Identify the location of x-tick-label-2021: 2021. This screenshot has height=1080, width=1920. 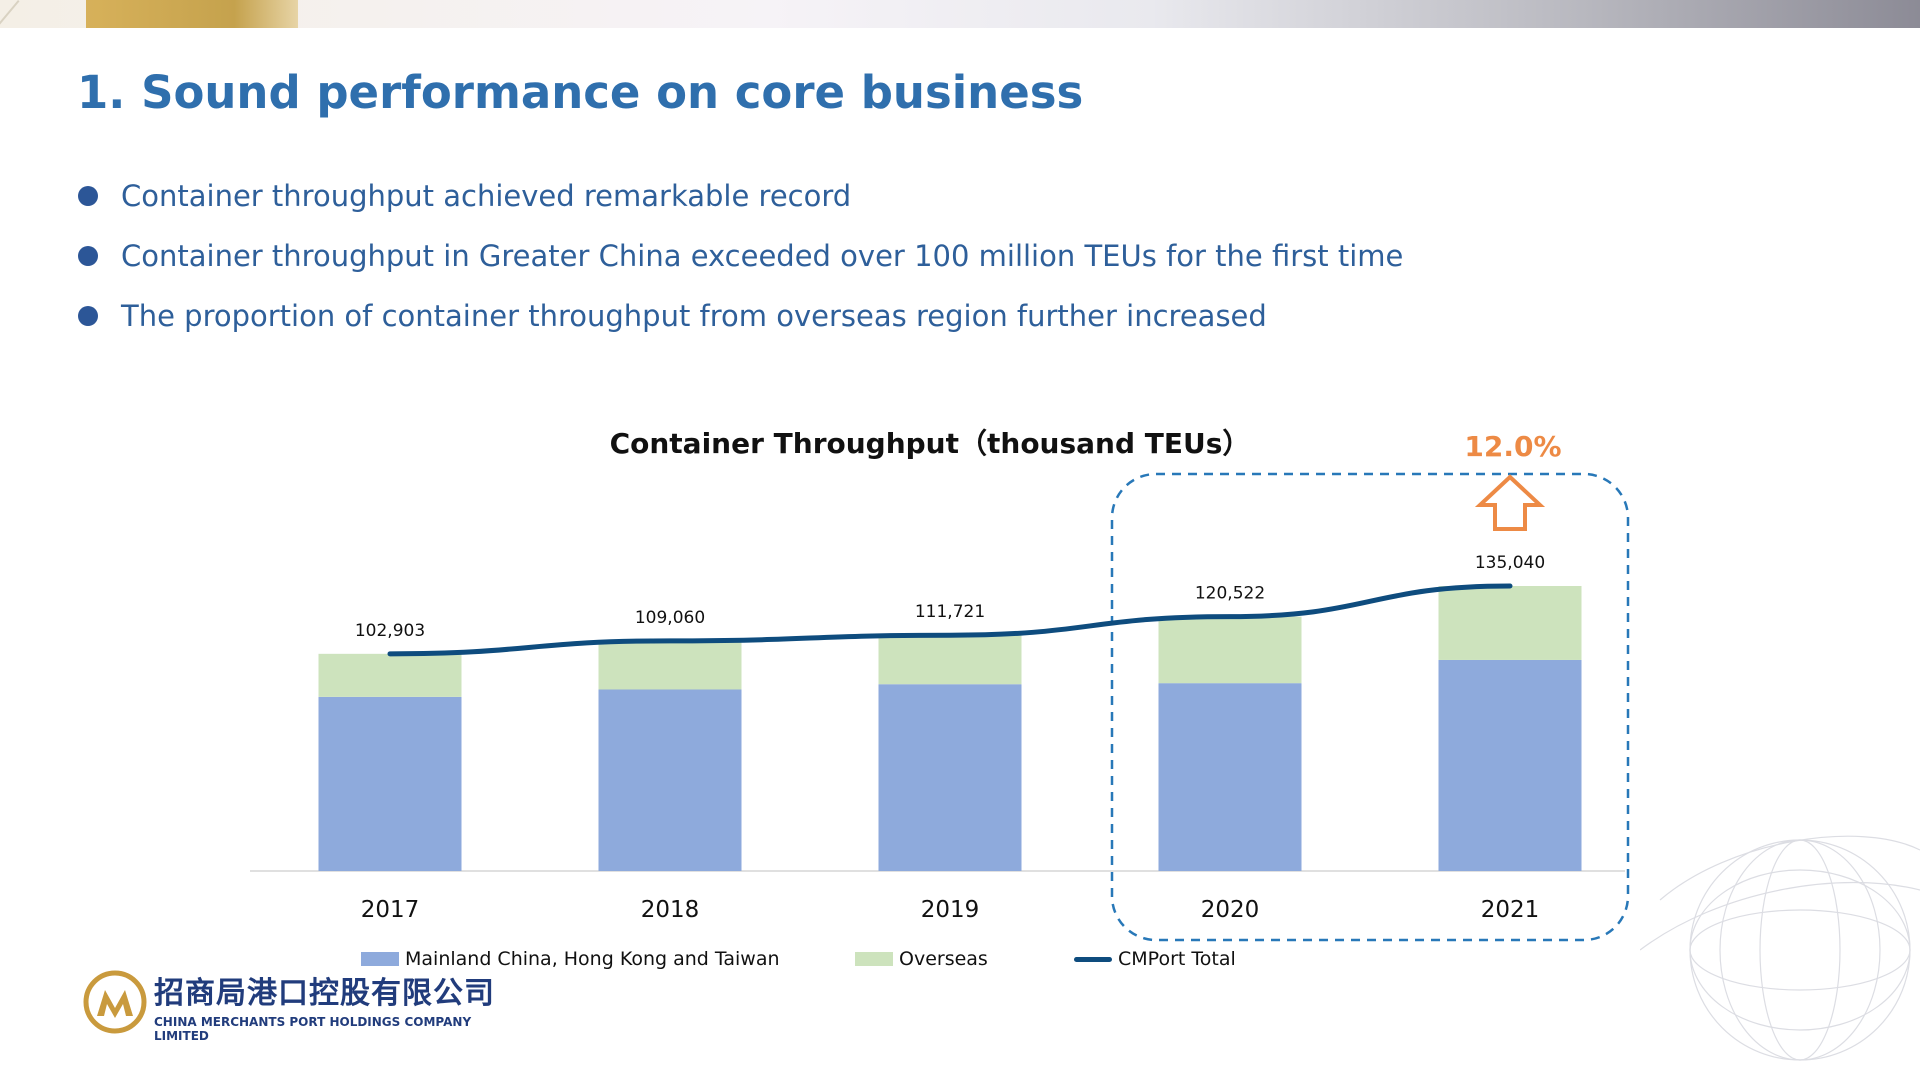
(1510, 910).